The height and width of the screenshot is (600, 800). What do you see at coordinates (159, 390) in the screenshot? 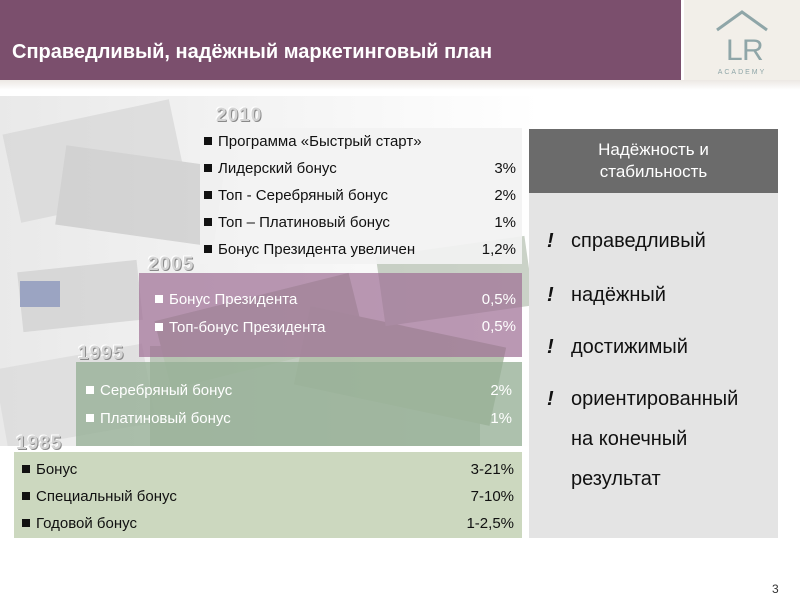
I see `list-item: Серебряный бонус` at bounding box center [159, 390].